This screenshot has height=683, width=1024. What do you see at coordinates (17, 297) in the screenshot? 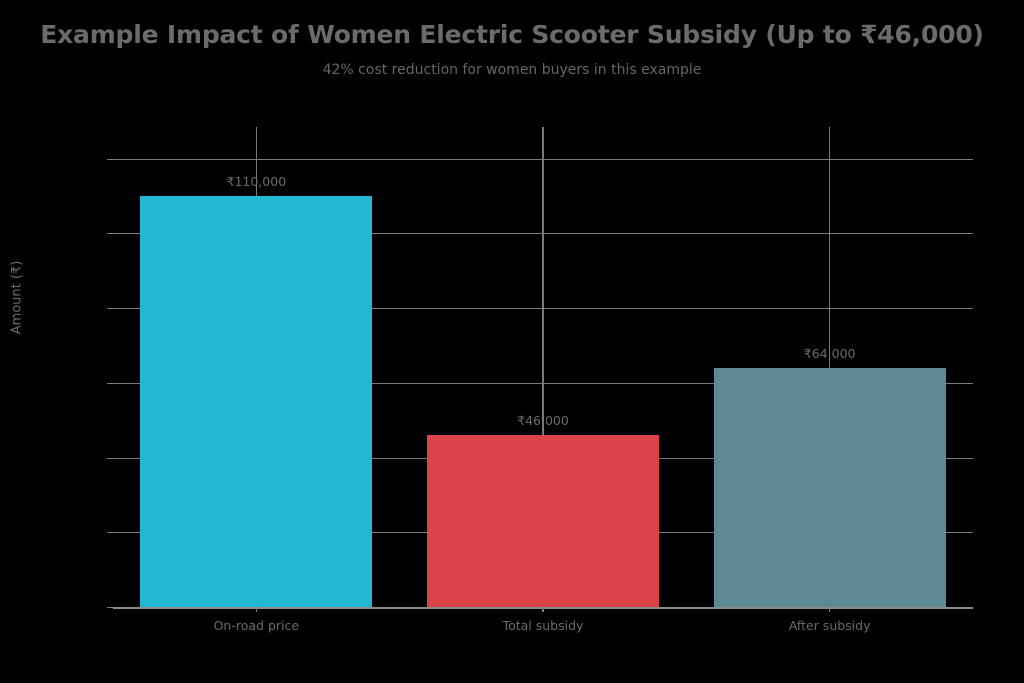
I see `y-axis-label: Amount (₹)` at bounding box center [17, 297].